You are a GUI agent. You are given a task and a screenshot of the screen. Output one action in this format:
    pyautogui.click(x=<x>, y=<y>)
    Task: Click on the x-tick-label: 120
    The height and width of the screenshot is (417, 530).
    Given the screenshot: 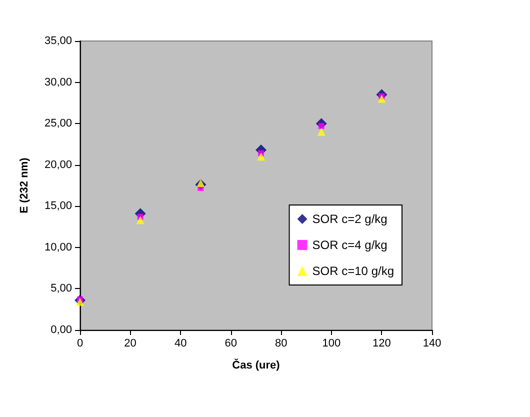 What is the action you would take?
    pyautogui.click(x=381, y=344)
    